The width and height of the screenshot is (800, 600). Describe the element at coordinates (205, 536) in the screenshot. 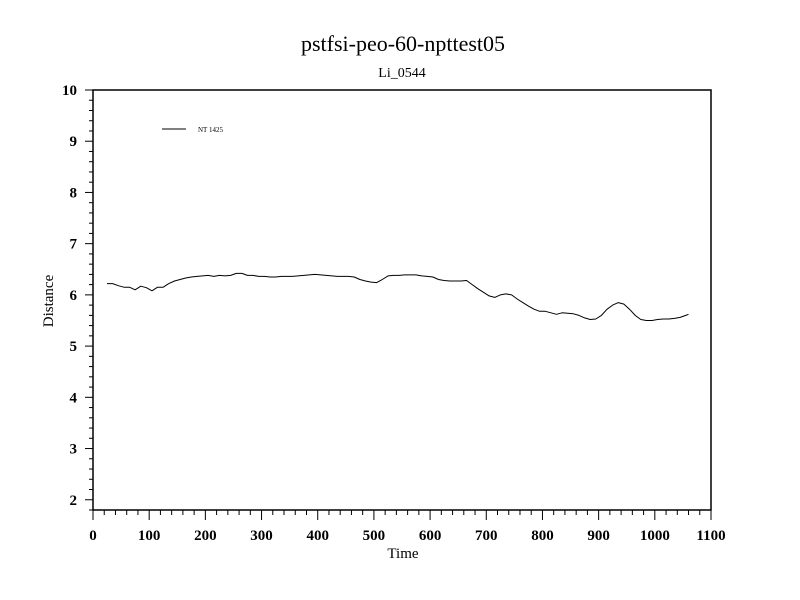

I see `x-tick-label: 200` at that location.